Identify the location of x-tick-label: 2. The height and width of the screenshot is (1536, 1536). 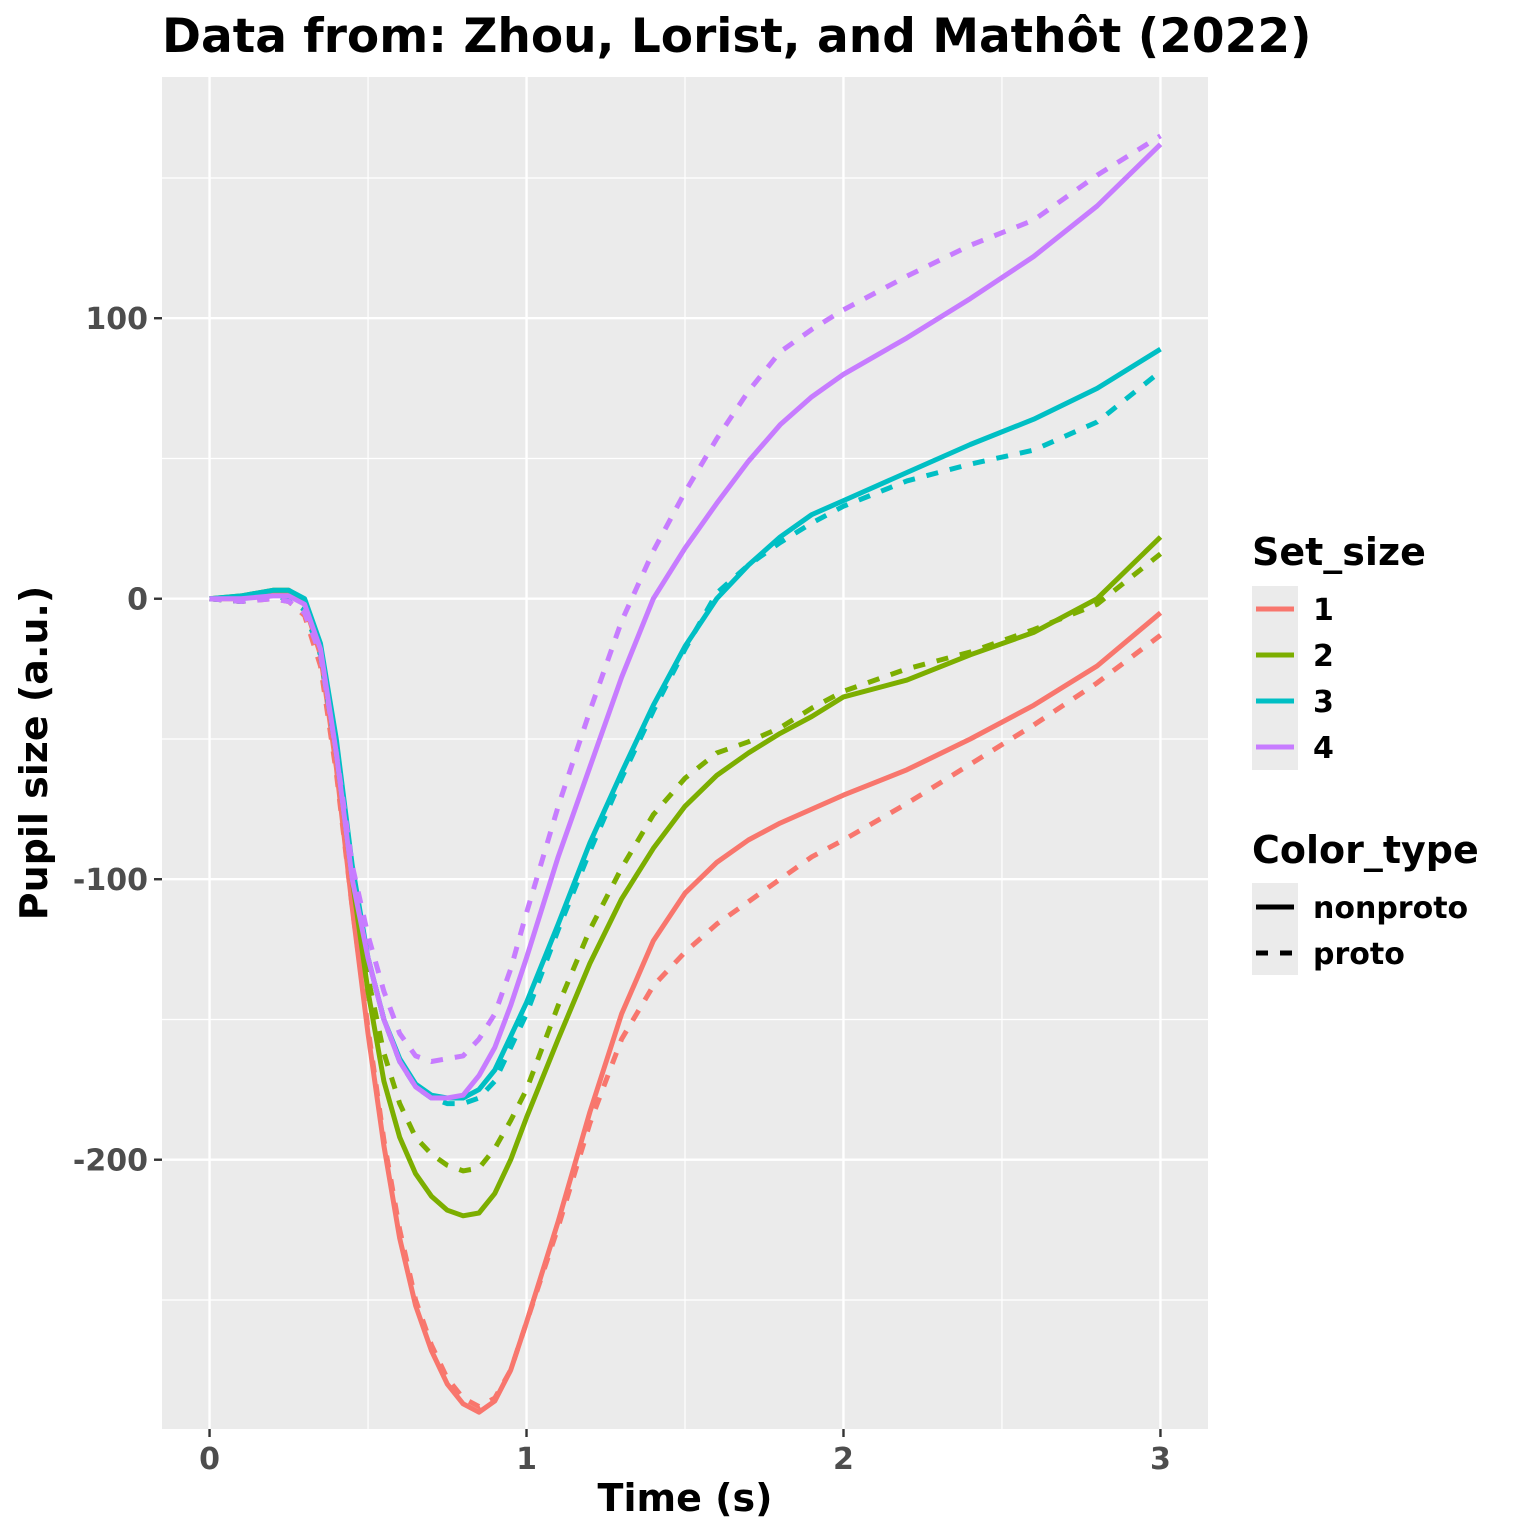
(843, 1459).